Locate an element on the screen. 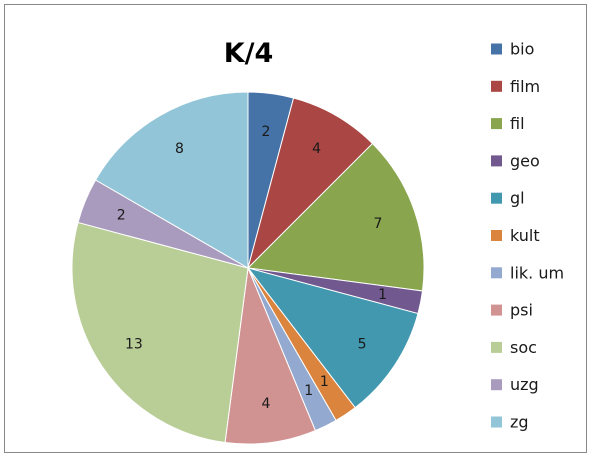 The image size is (592, 459). legend-swatch-uzg is located at coordinates (496, 385).